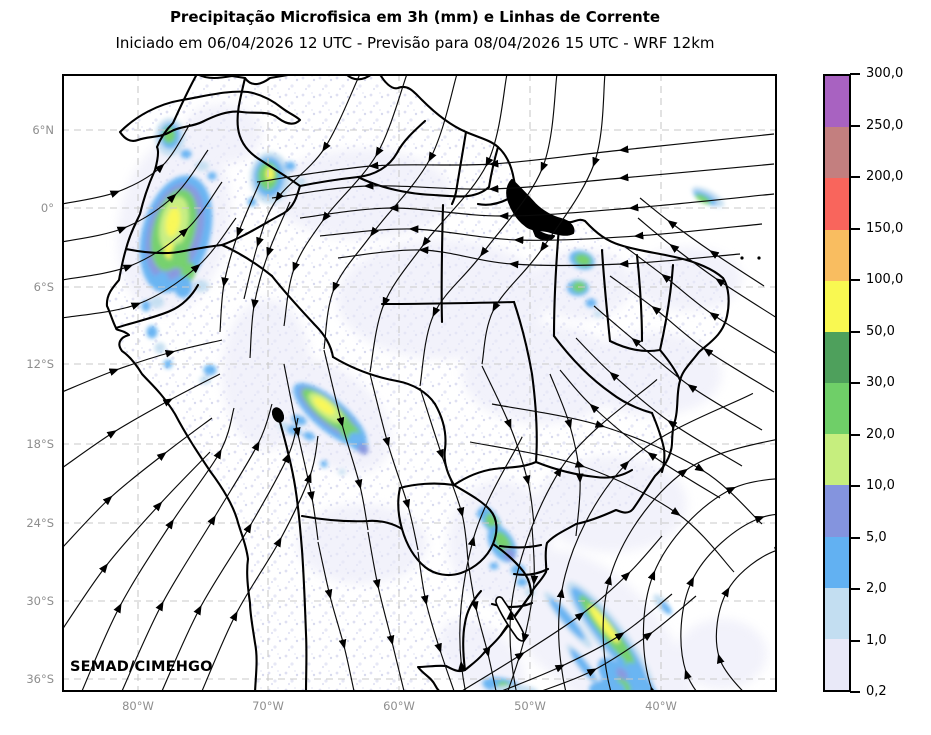 This screenshot has height=735, width=931. I want to click on colorbar-tick-label: 20,0, so click(880, 434).